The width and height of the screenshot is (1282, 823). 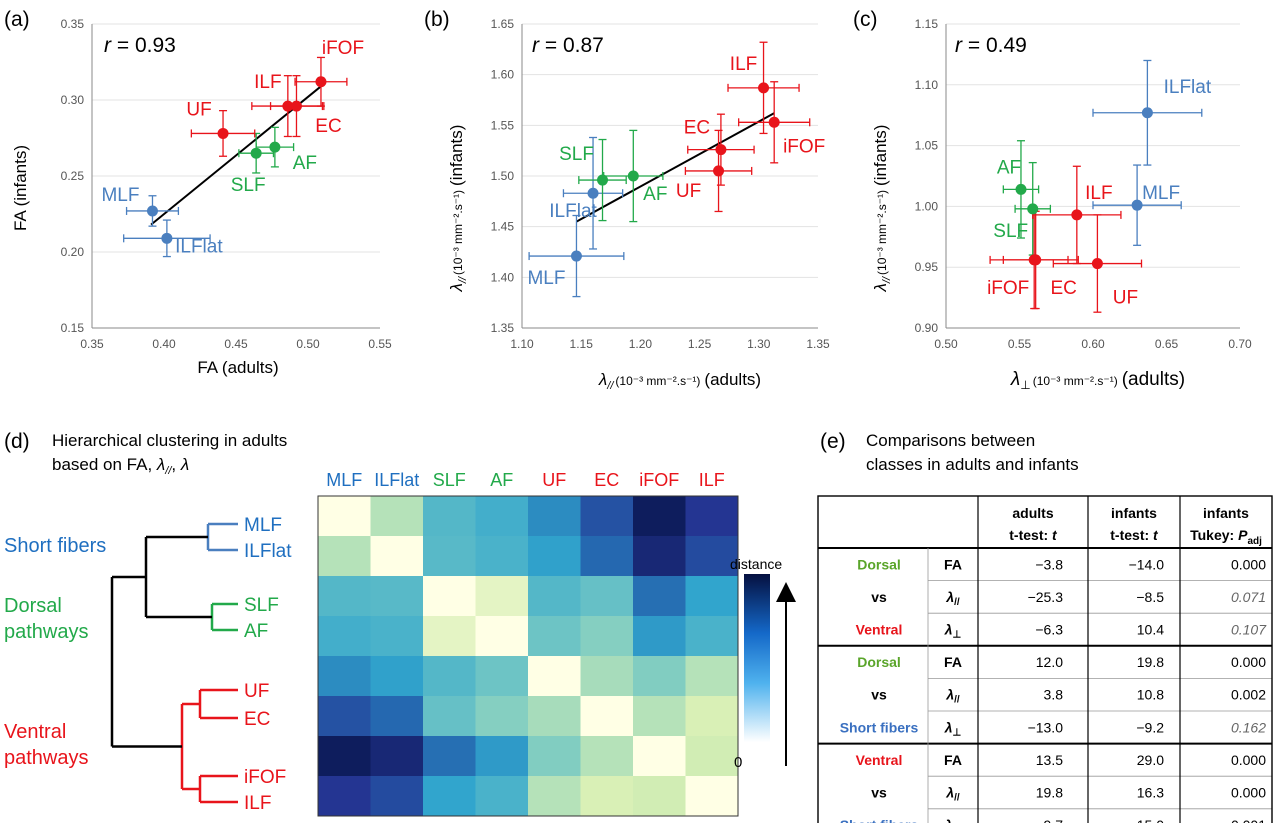 I want to click on point-label-ILF: ILF, so click(x=1098, y=193).